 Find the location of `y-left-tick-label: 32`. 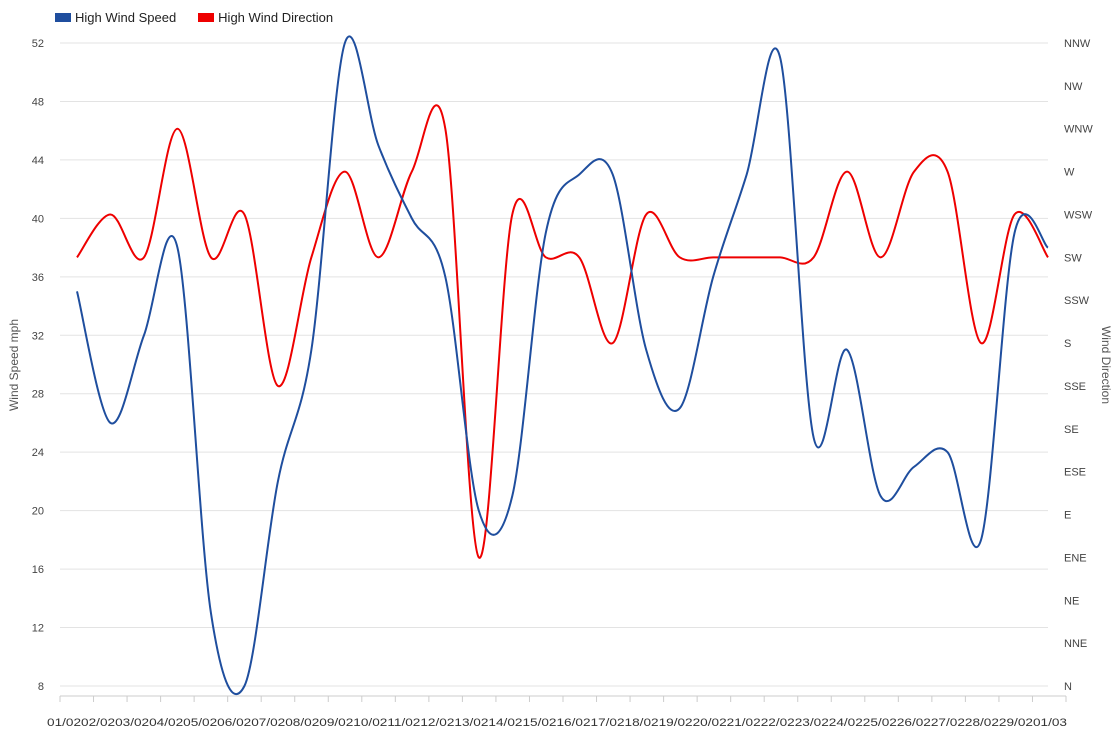

y-left-tick-label: 32 is located at coordinates (38, 336).